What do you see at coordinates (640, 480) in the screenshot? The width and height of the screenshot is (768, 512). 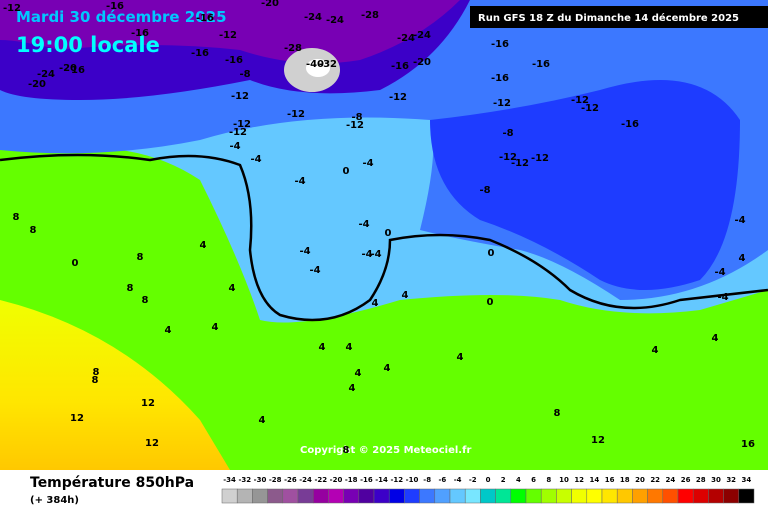 I see `scale-tick-label: 20` at bounding box center [640, 480].